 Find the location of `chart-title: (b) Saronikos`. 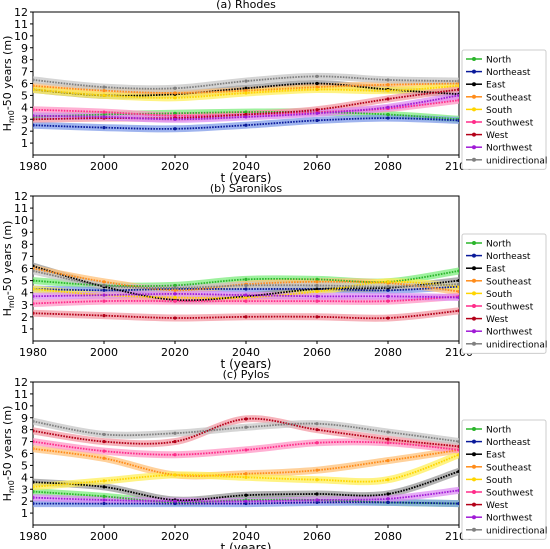

chart-title: (b) Saronikos is located at coordinates (246, 188).